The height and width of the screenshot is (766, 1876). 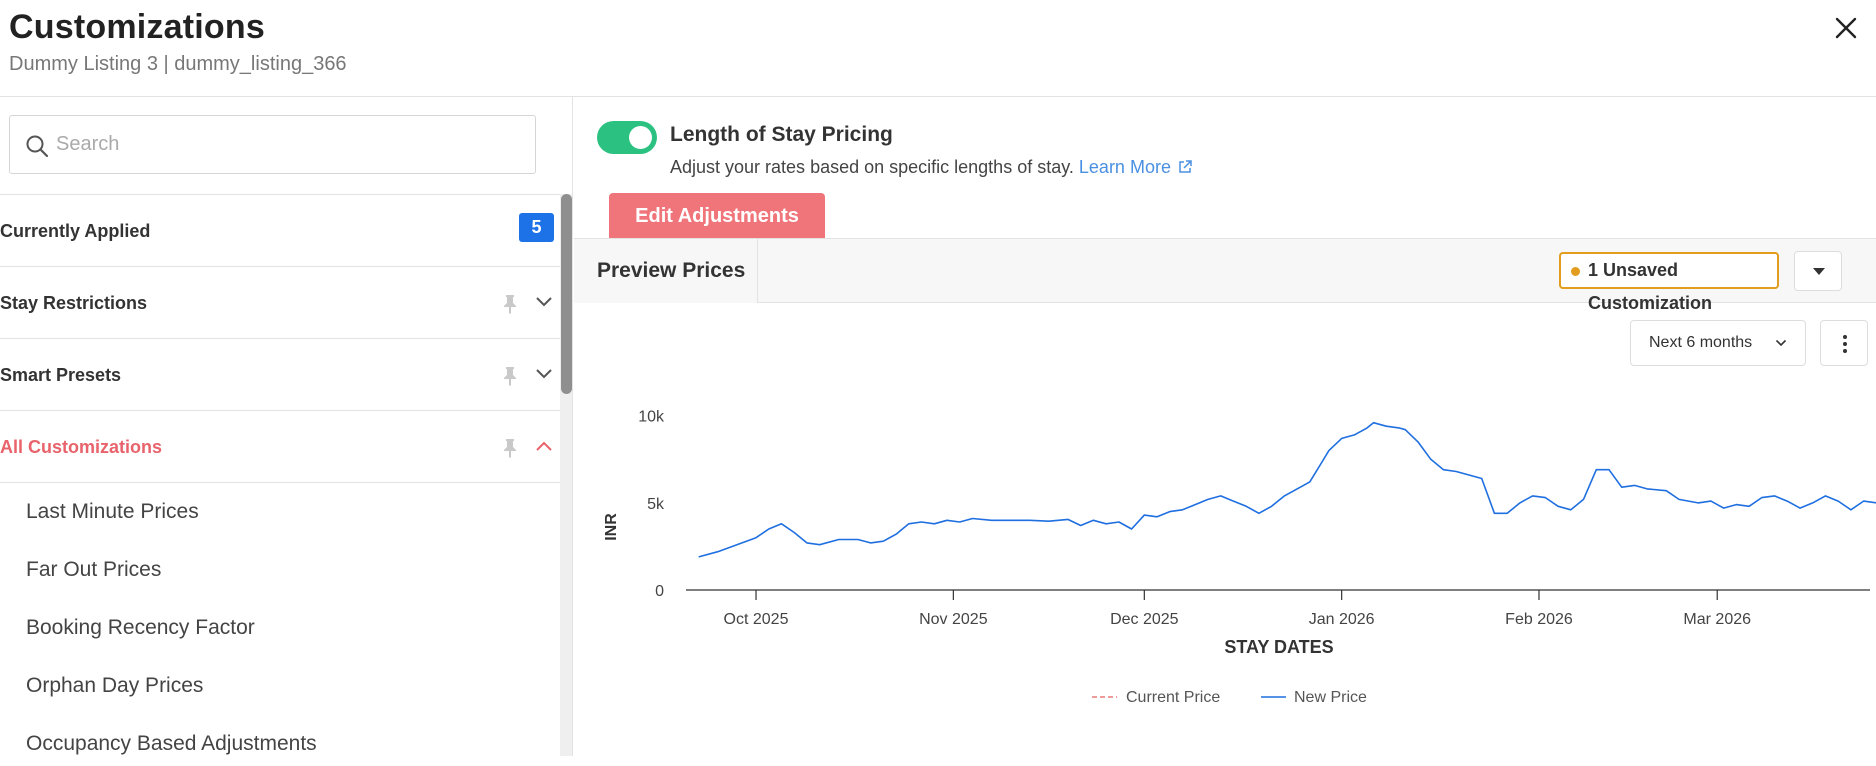 I want to click on legend-label-current-price: Current Price, so click(x=1173, y=697).